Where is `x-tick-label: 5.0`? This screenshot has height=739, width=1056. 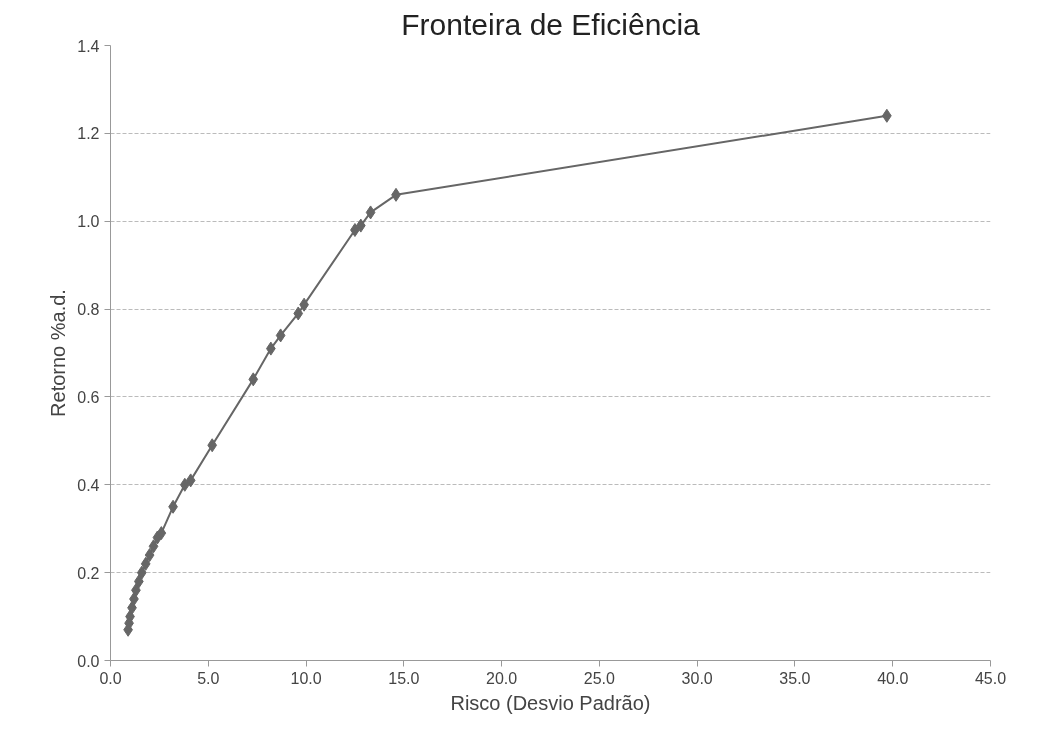 x-tick-label: 5.0 is located at coordinates (208, 678).